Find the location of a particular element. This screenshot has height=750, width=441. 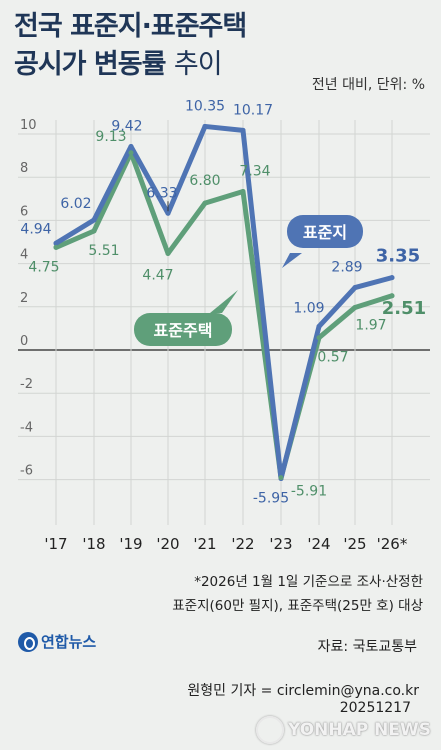

data-label-house: 4.47 is located at coordinates (157, 275).